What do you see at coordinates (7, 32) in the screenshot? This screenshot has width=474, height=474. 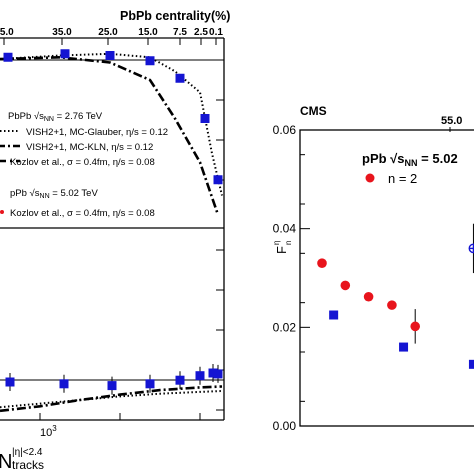 I see `top-tick-label: 45.0` at bounding box center [7, 32].